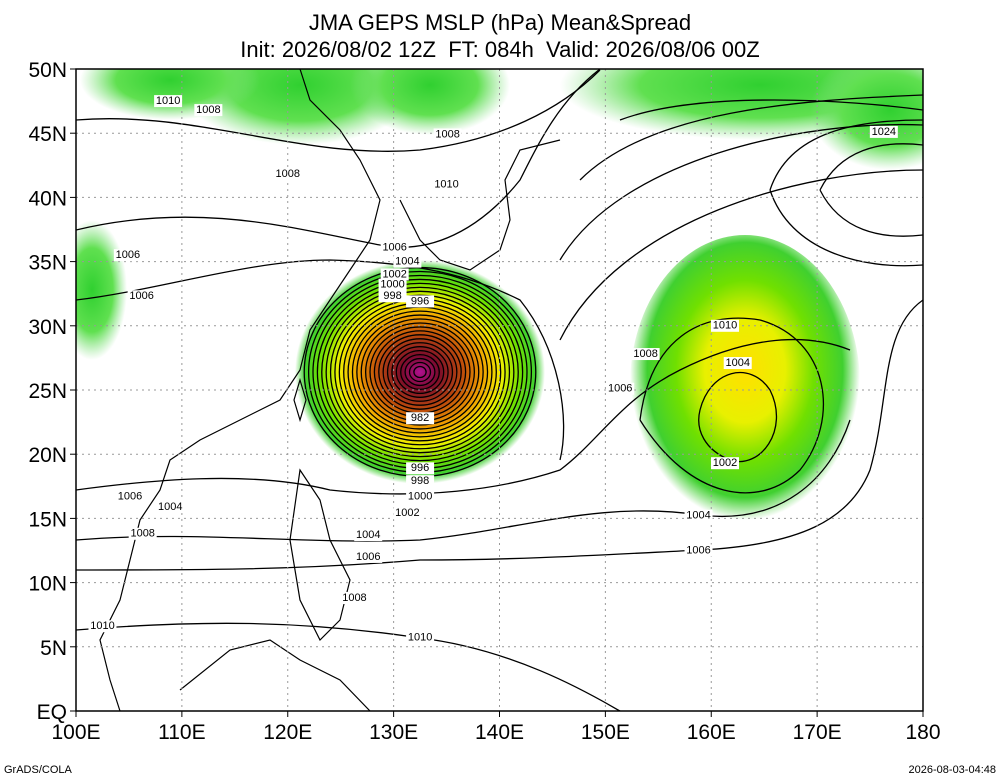  Describe the element at coordinates (287, 732) in the screenshot. I see `x-tick-label: 120E` at that location.